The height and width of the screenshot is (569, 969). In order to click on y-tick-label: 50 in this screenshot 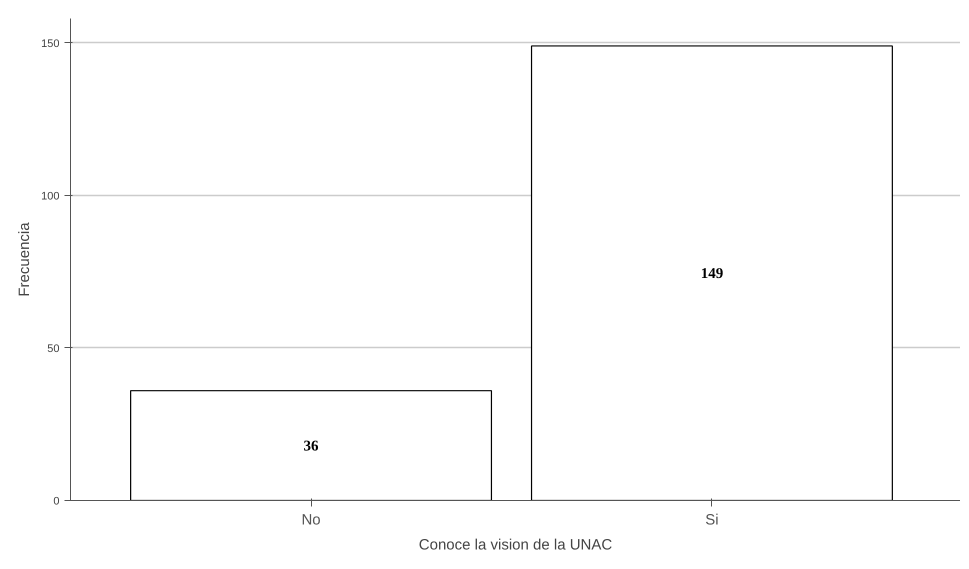, I will do `click(53, 348)`.